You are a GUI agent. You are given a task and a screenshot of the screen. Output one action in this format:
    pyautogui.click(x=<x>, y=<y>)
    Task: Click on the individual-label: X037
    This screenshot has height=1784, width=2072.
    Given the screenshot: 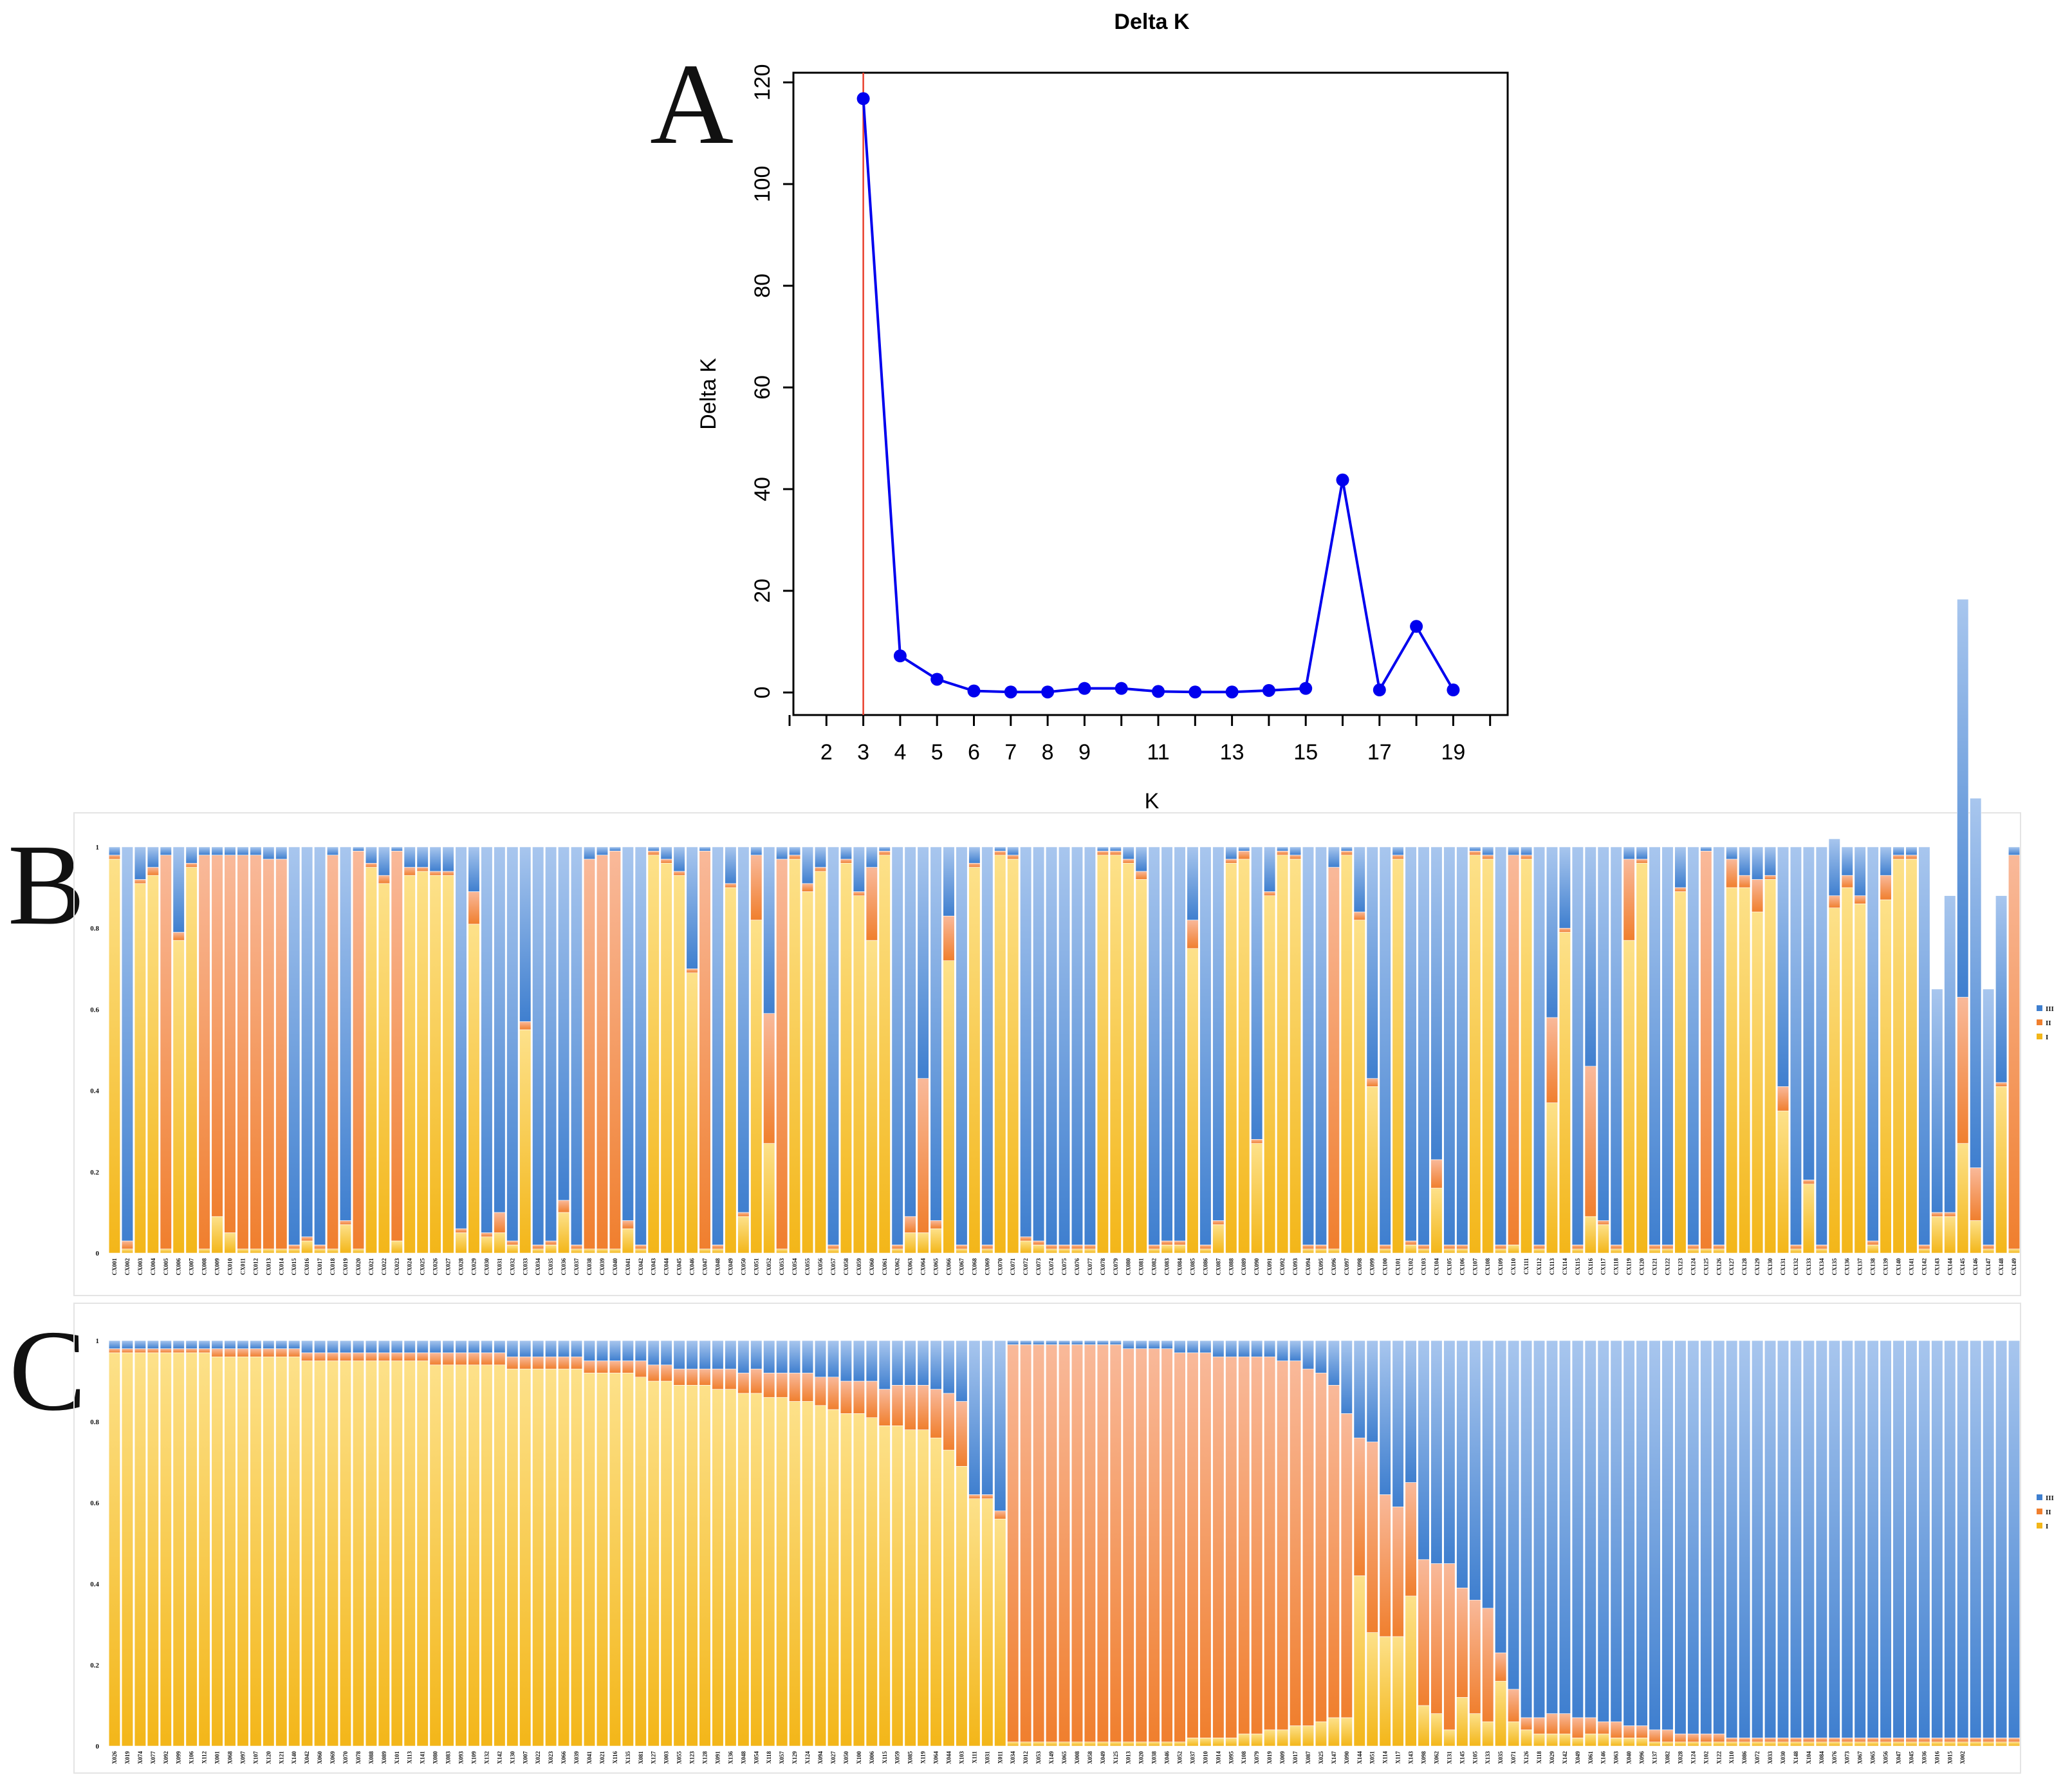 What is the action you would take?
    pyautogui.click(x=1192, y=1757)
    